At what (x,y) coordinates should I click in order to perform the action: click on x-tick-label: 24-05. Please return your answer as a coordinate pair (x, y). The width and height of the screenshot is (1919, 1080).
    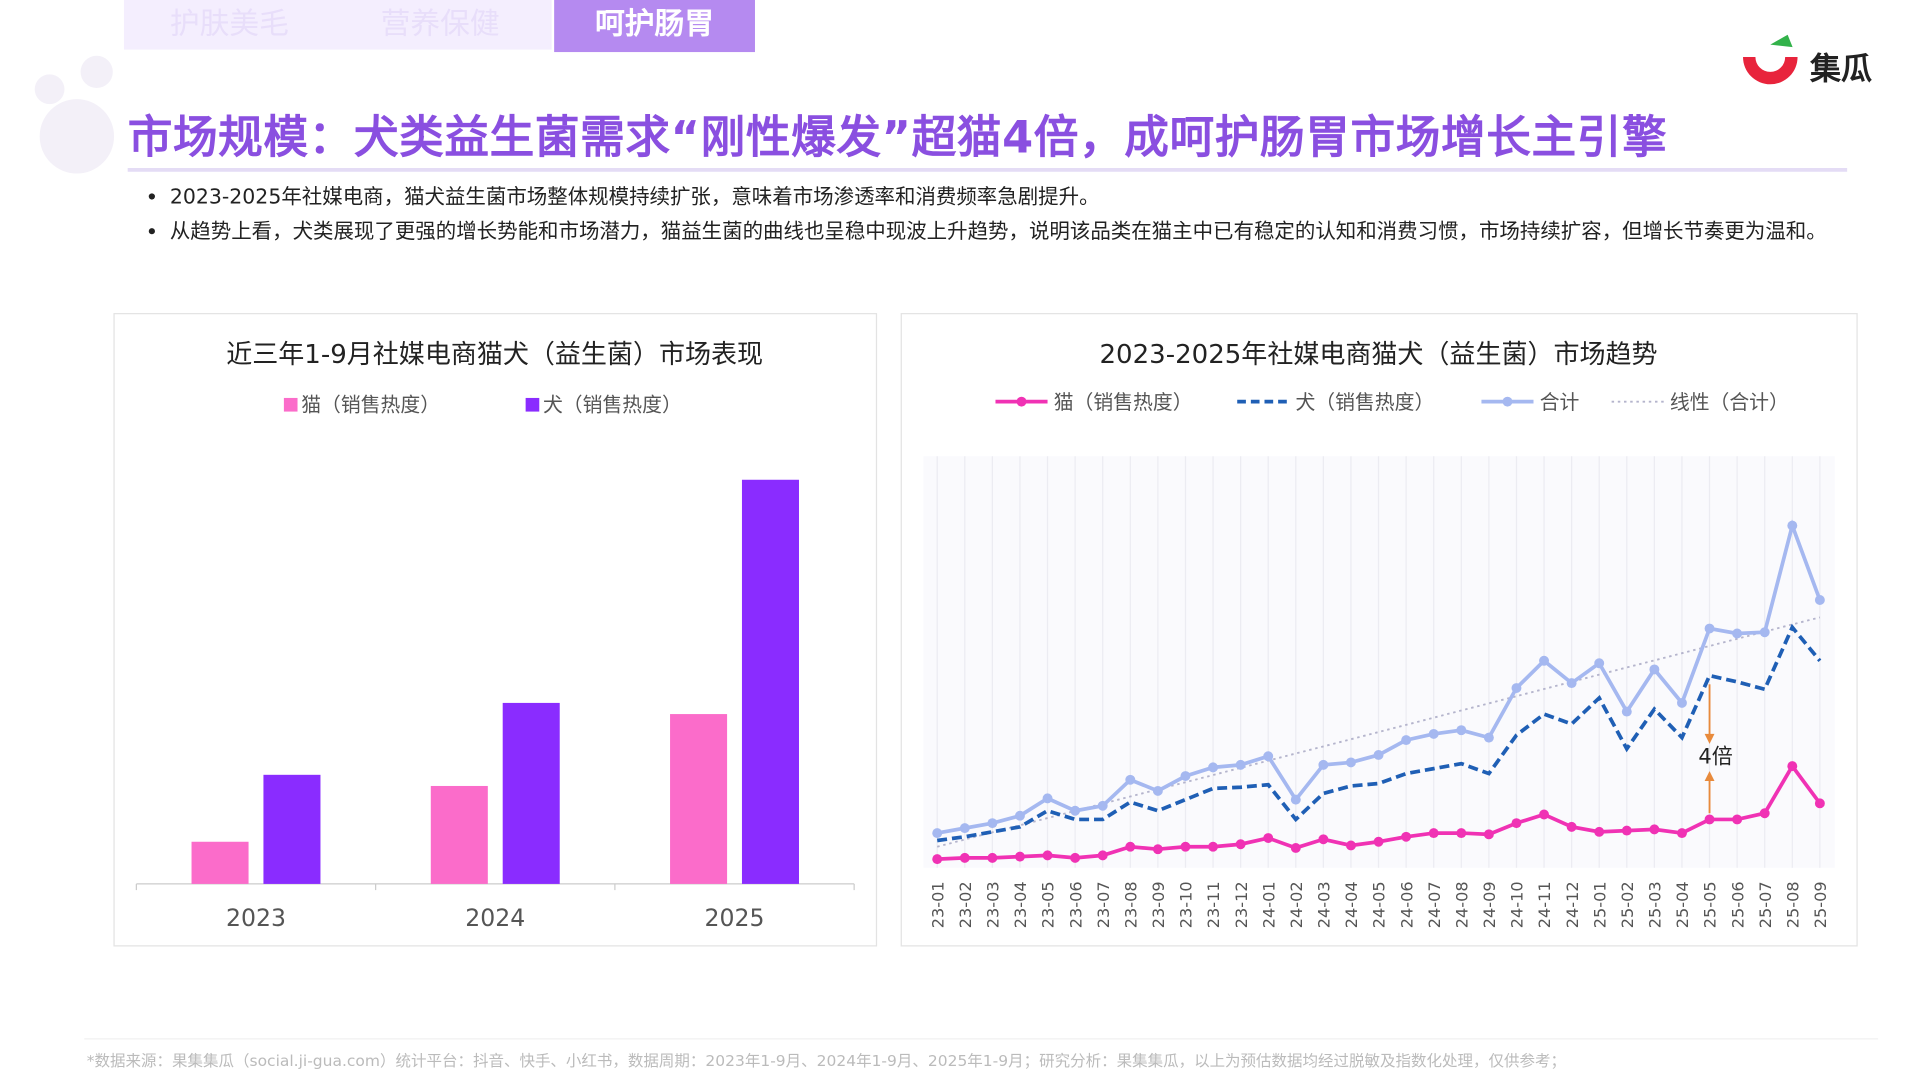
    Looking at the image, I should click on (1379, 904).